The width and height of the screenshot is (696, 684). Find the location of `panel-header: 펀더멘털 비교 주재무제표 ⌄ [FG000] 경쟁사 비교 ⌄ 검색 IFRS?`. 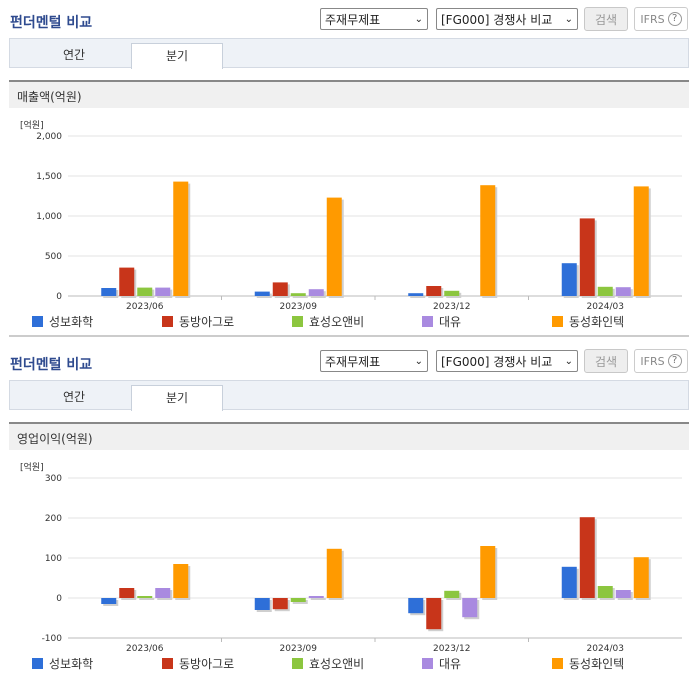

panel-header: 펀더멘털 비교 주재무제표 ⌄ [FG000] 경쟁사 비교 ⌄ 검색 IFRS? is located at coordinates (348, 361).